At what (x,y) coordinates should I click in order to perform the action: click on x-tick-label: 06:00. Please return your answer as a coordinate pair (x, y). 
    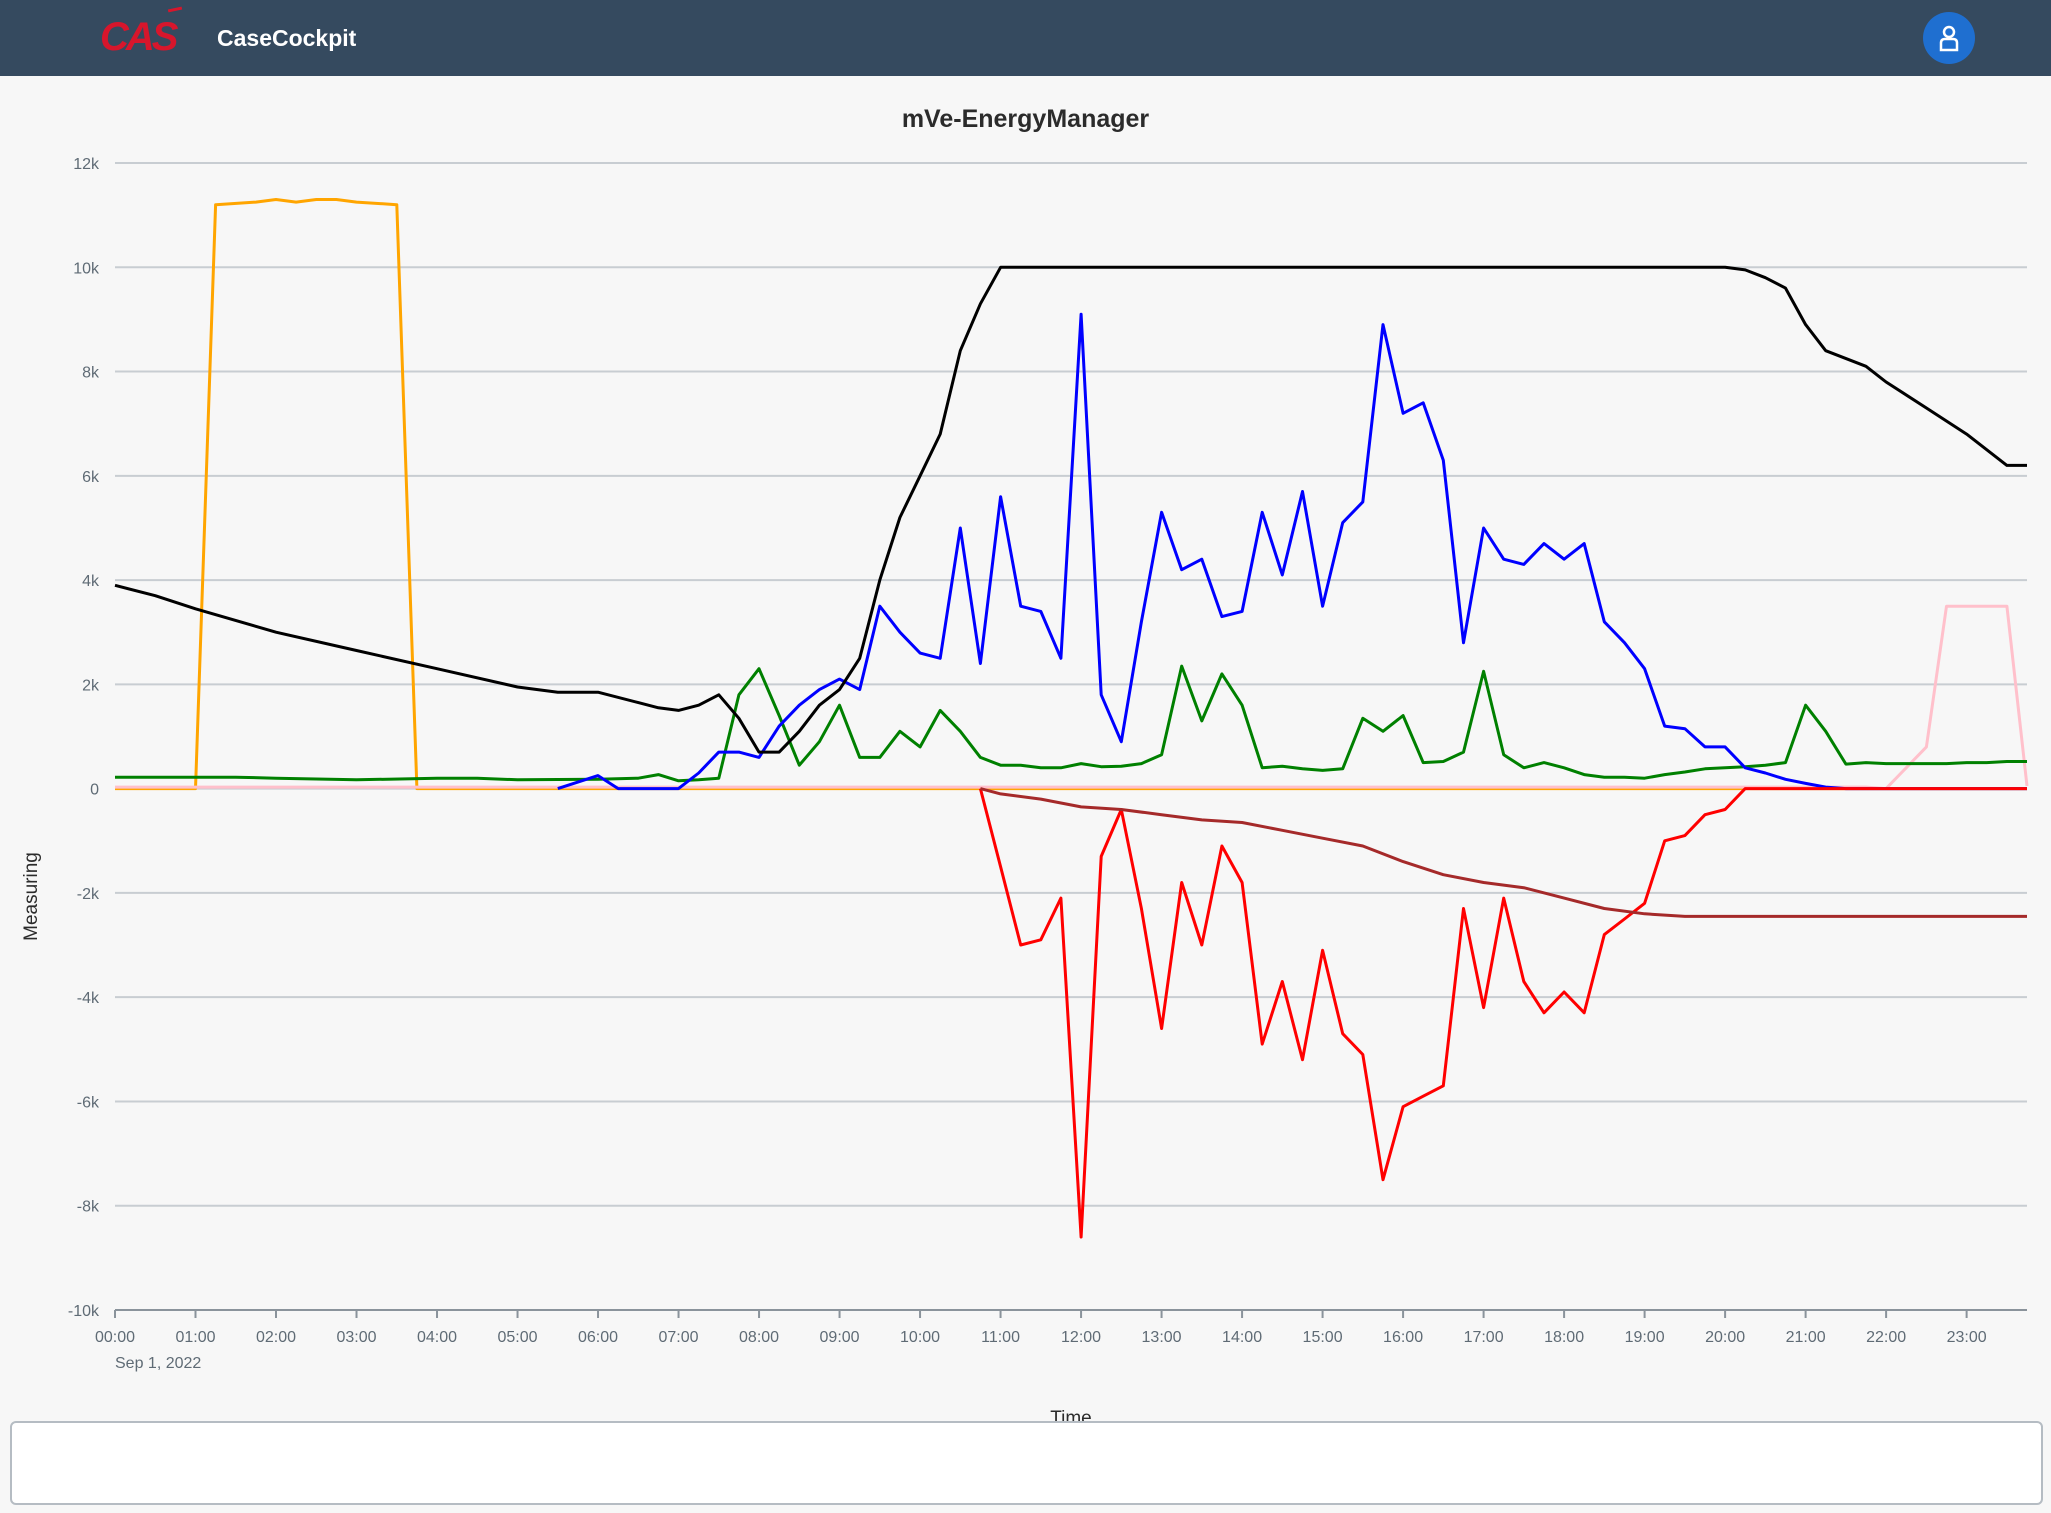
    Looking at the image, I should click on (598, 1337).